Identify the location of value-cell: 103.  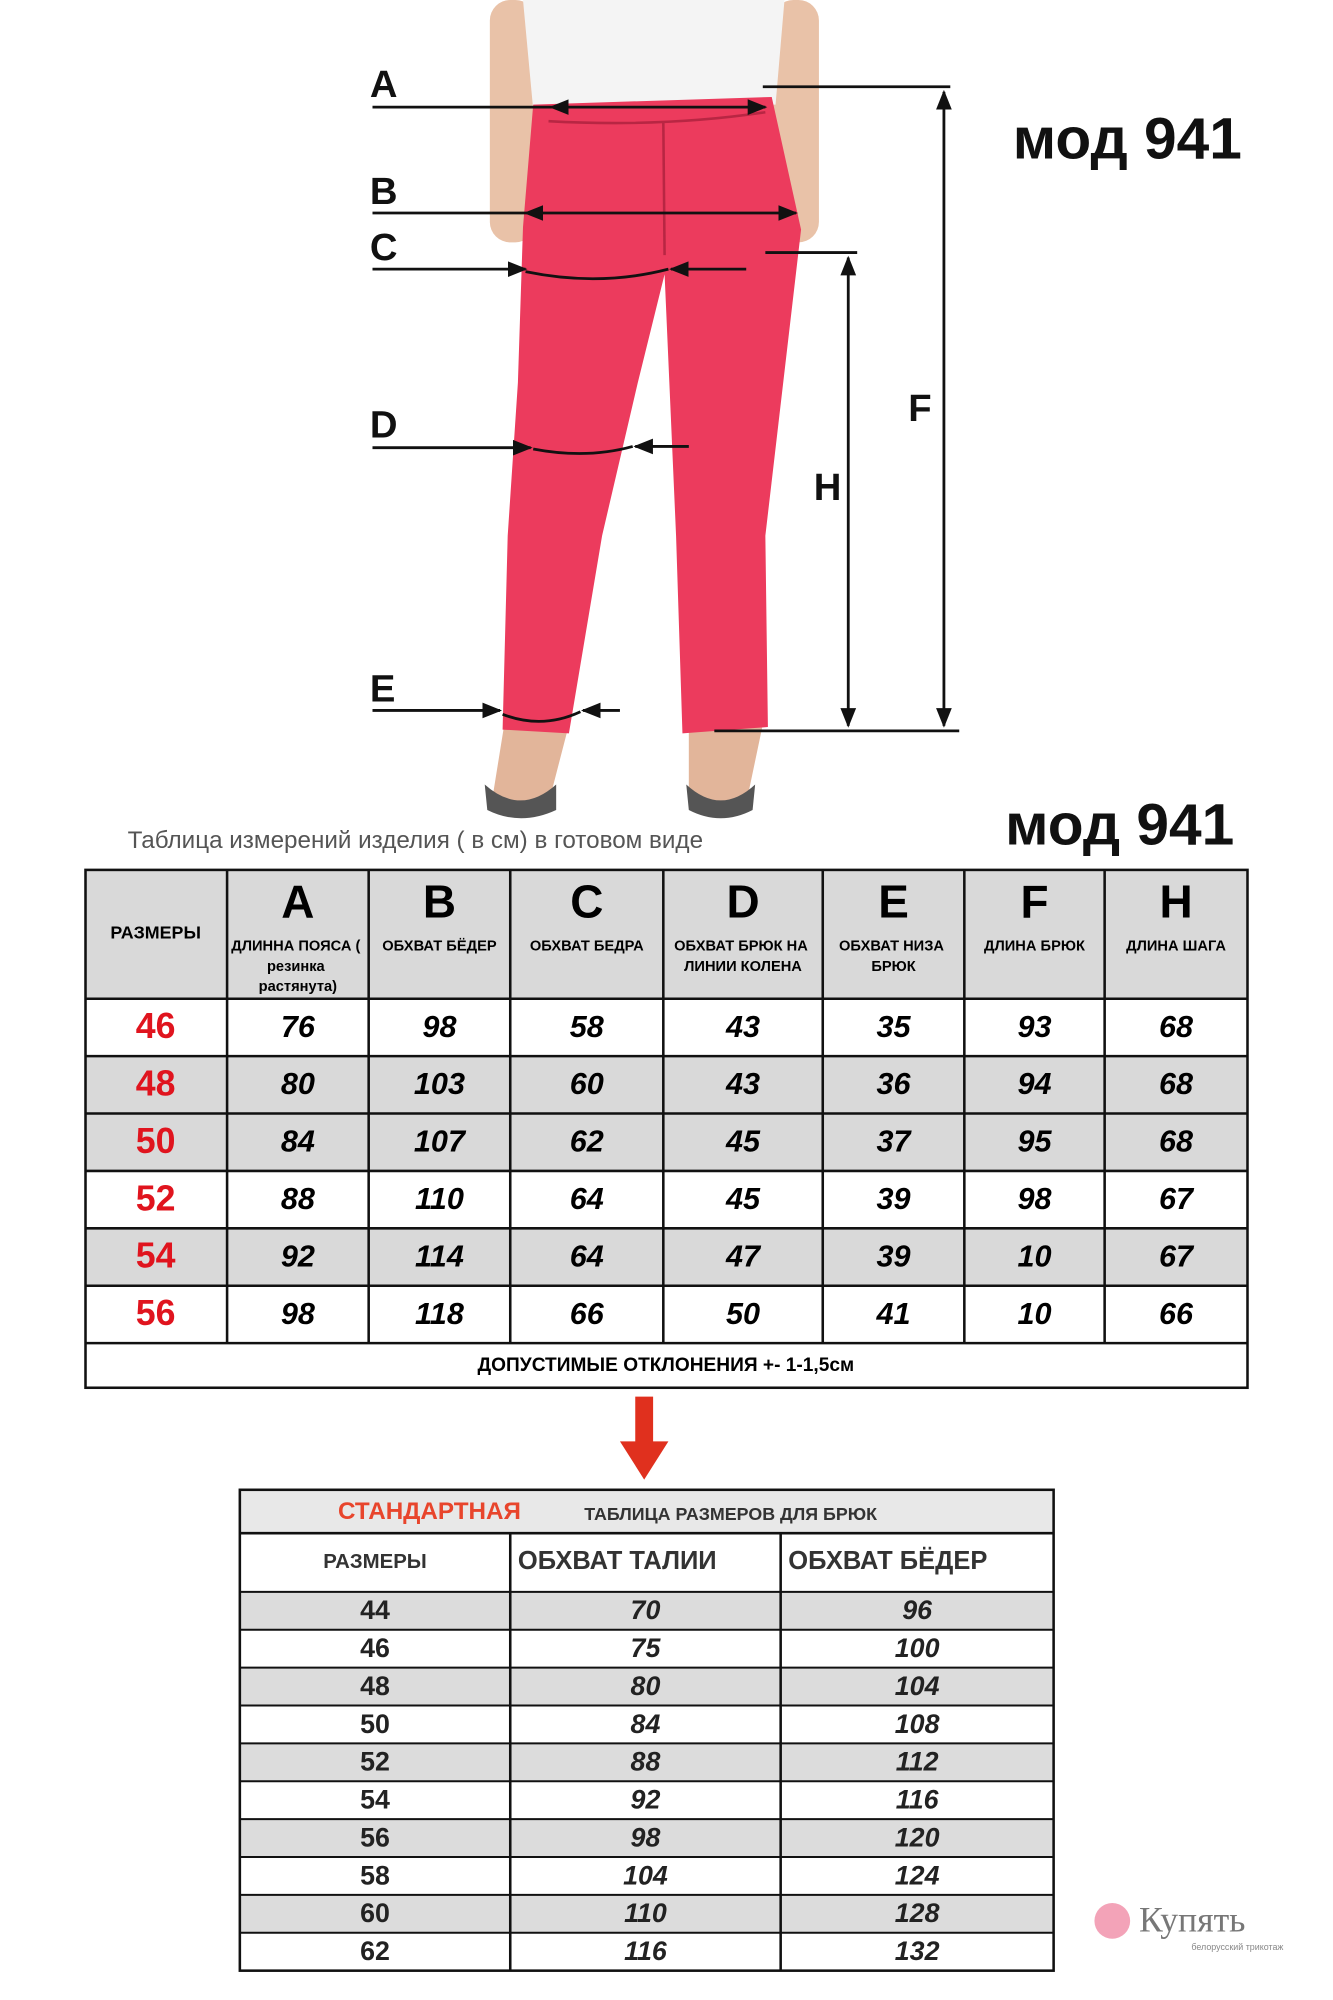
(439, 1084).